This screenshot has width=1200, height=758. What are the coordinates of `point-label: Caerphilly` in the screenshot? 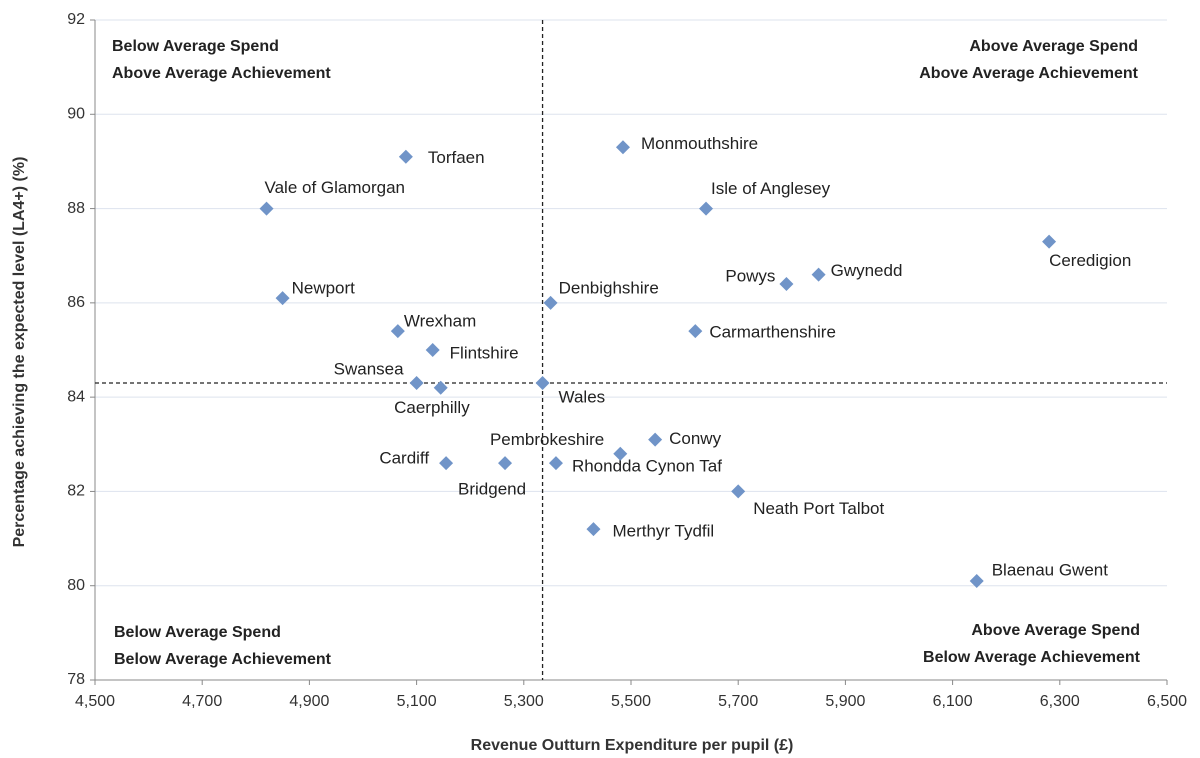 It's located at (432, 407).